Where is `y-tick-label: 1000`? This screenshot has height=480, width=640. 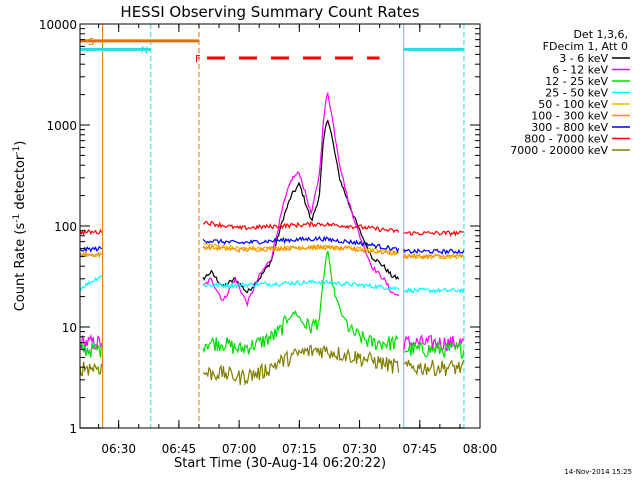 y-tick-label: 1000 is located at coordinates (61, 126).